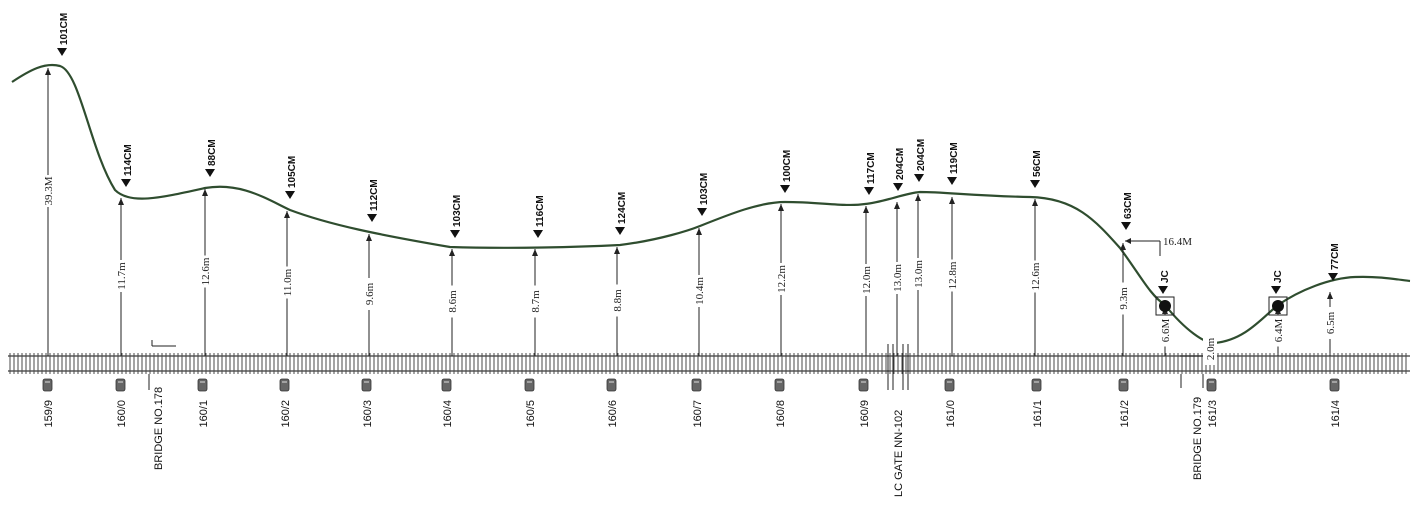  I want to click on dimension-value: 2.0m, so click(1211, 348).